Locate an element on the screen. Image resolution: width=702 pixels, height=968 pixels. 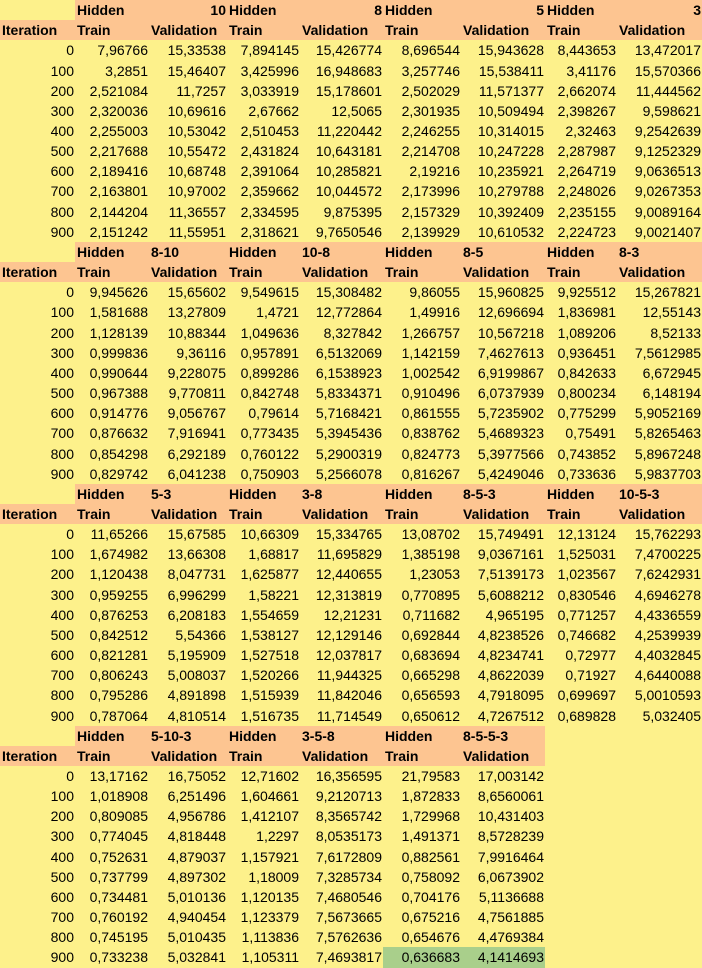
train-value-cell: 1,018908 is located at coordinates (112, 796).